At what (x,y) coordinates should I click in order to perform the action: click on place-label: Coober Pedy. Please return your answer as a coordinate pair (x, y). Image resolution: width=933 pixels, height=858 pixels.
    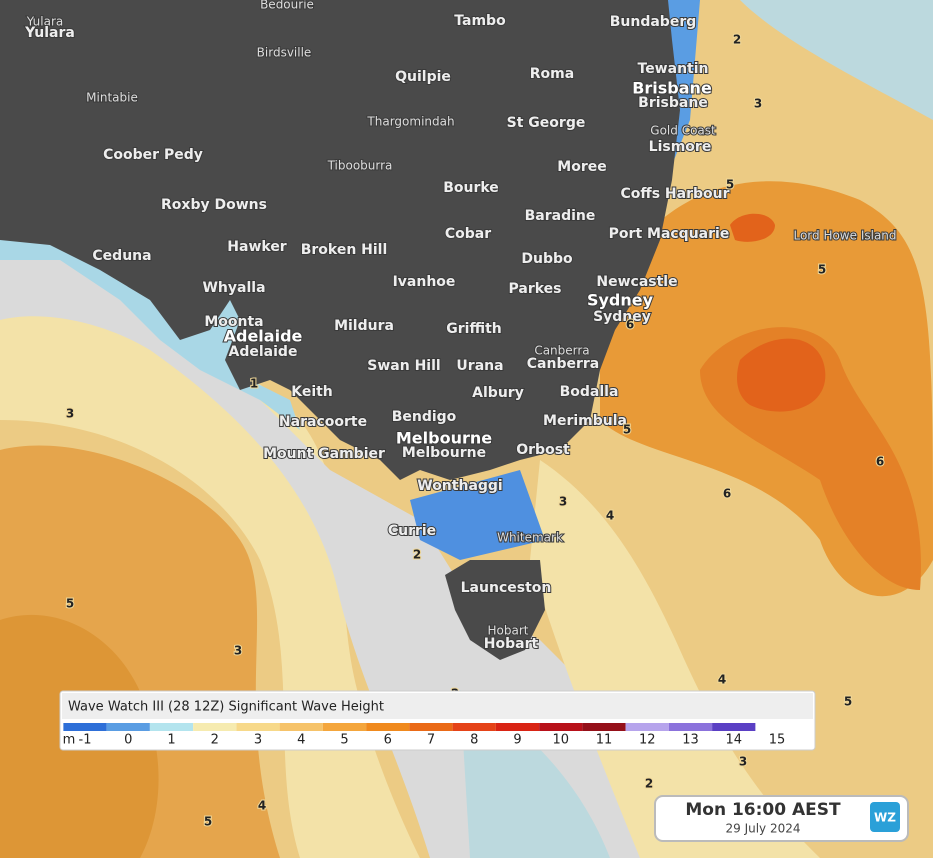
    Looking at the image, I should click on (153, 155).